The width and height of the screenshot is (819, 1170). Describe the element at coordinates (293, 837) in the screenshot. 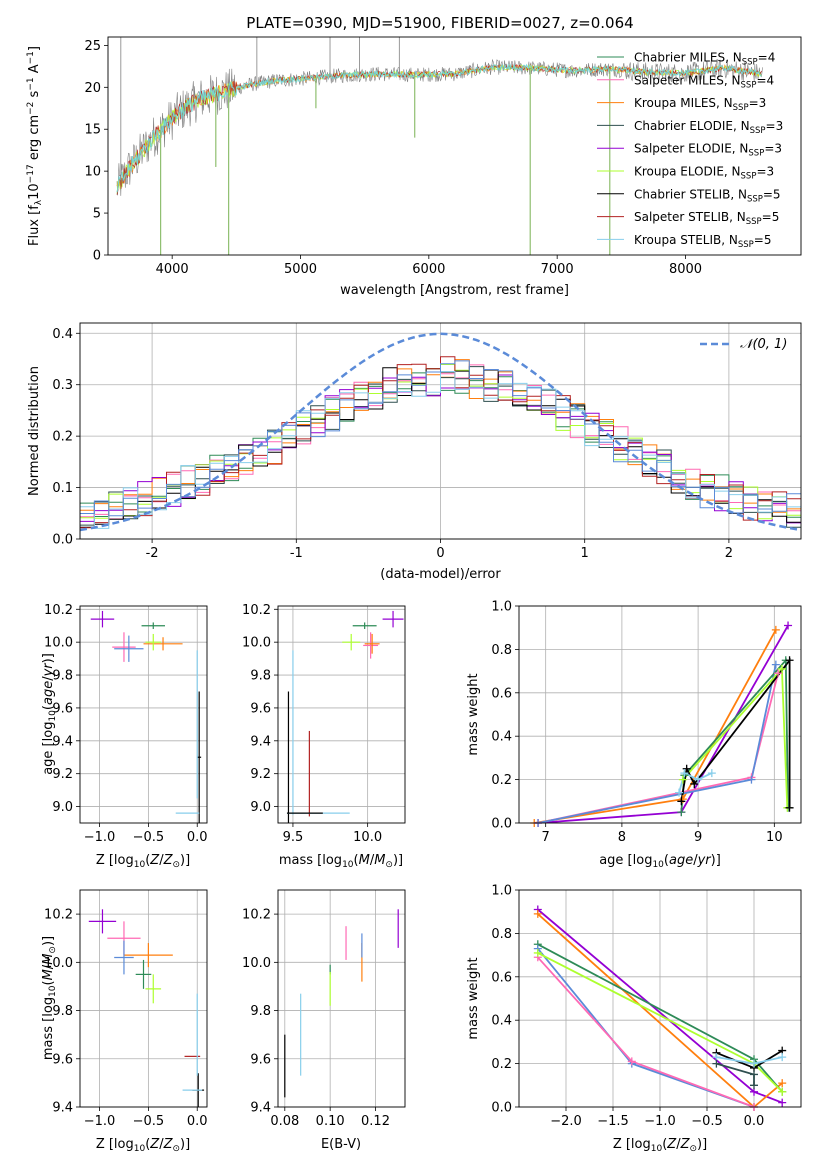

I see `x-tick-label: 9.5` at that location.